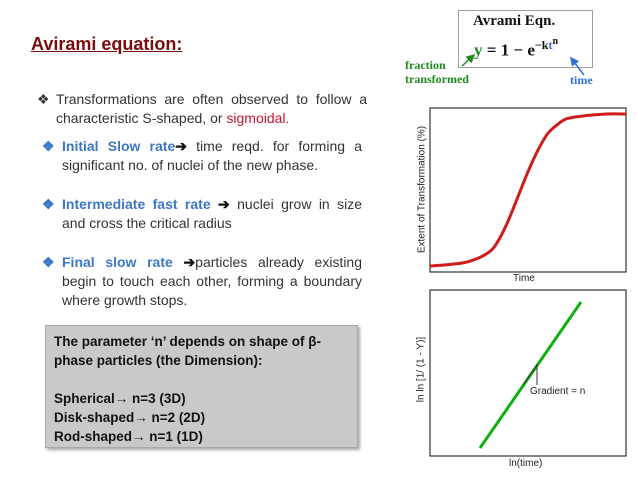 The height and width of the screenshot is (479, 638). What do you see at coordinates (107, 44) in the screenshot?
I see `page-title: Avirami equation:` at bounding box center [107, 44].